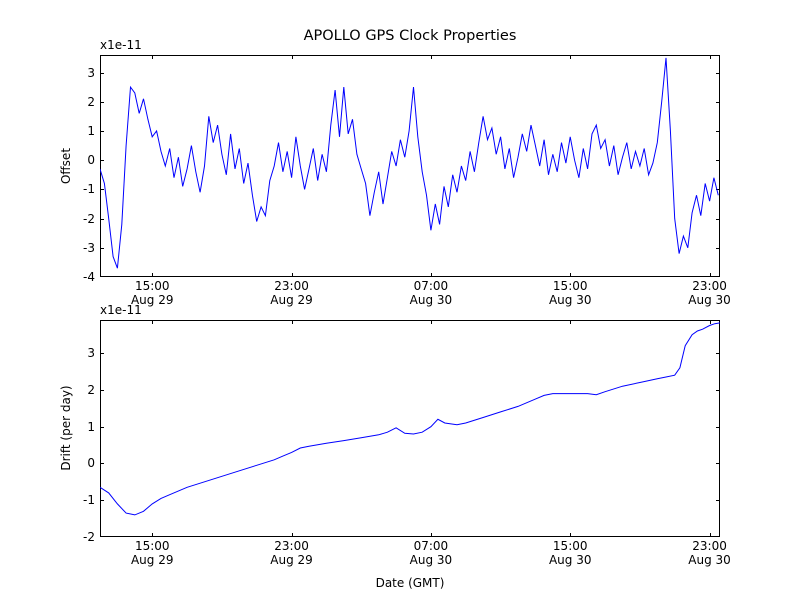  Describe the element at coordinates (121, 45) in the screenshot. I see `offset-axis-scale-label: x1e-11` at that location.